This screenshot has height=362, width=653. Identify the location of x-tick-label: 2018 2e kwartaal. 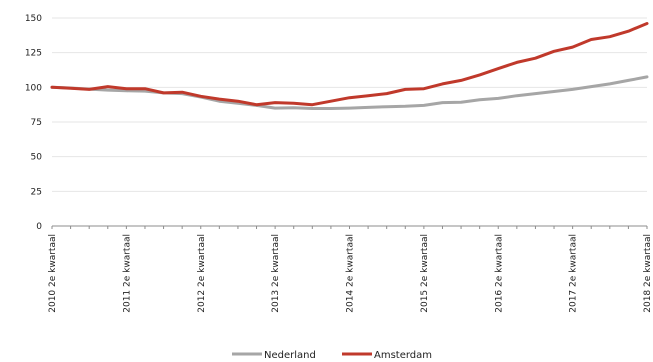
(648, 273).